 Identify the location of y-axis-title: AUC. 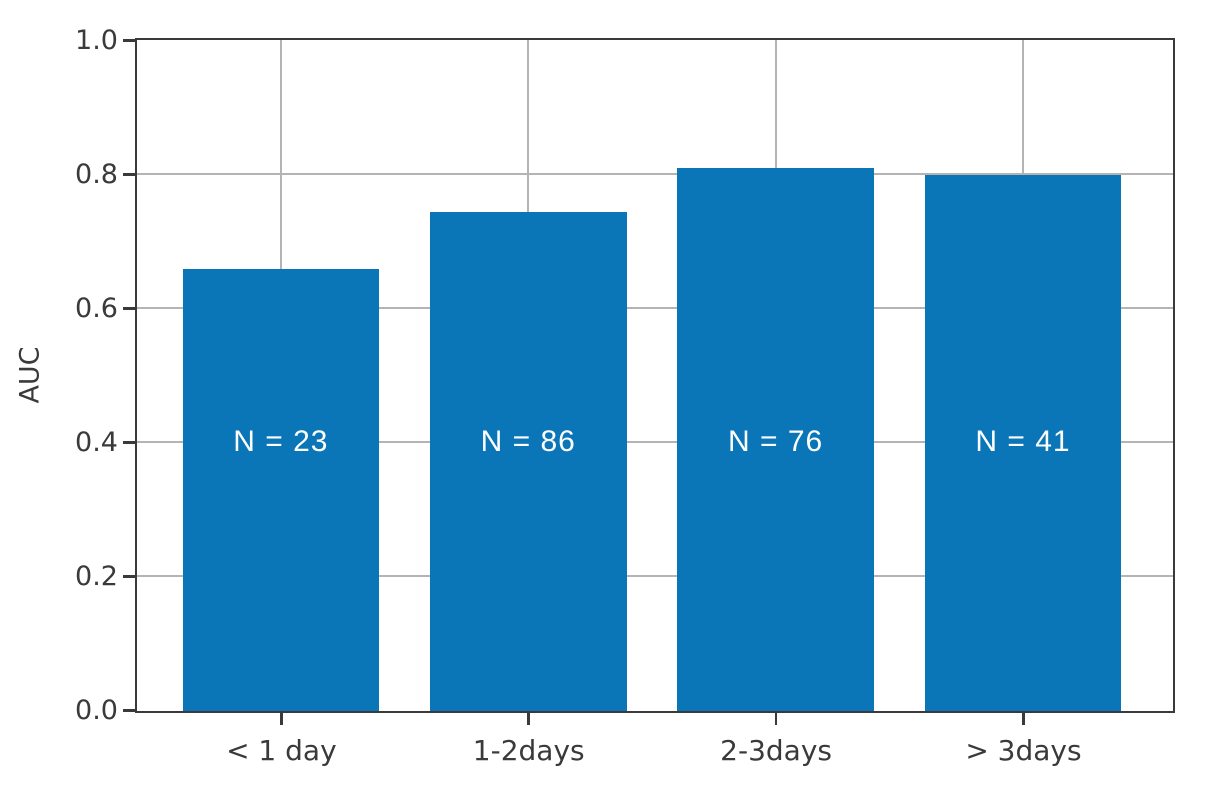
(30, 375).